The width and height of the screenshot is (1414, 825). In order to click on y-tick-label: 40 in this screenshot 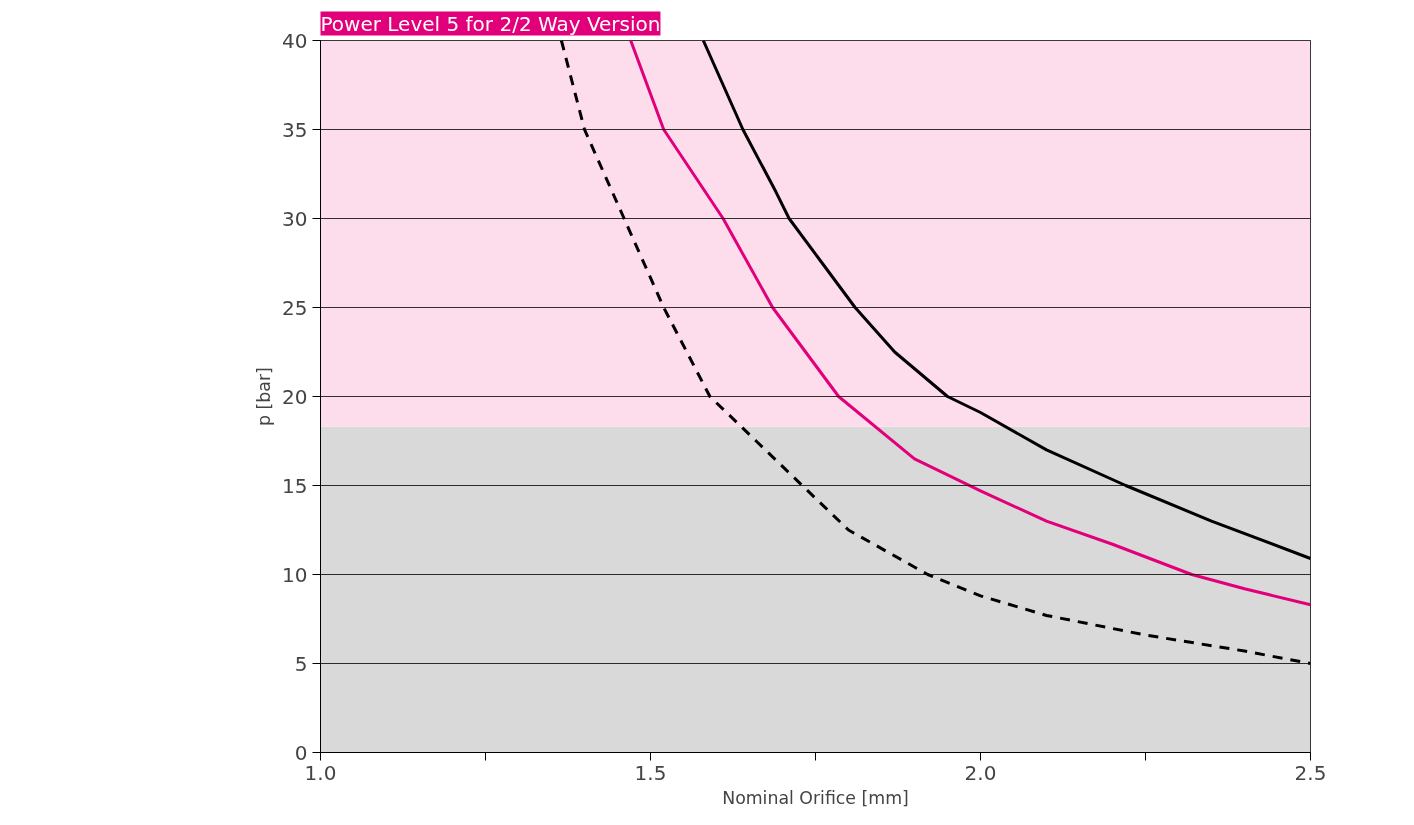, I will do `click(295, 40)`.